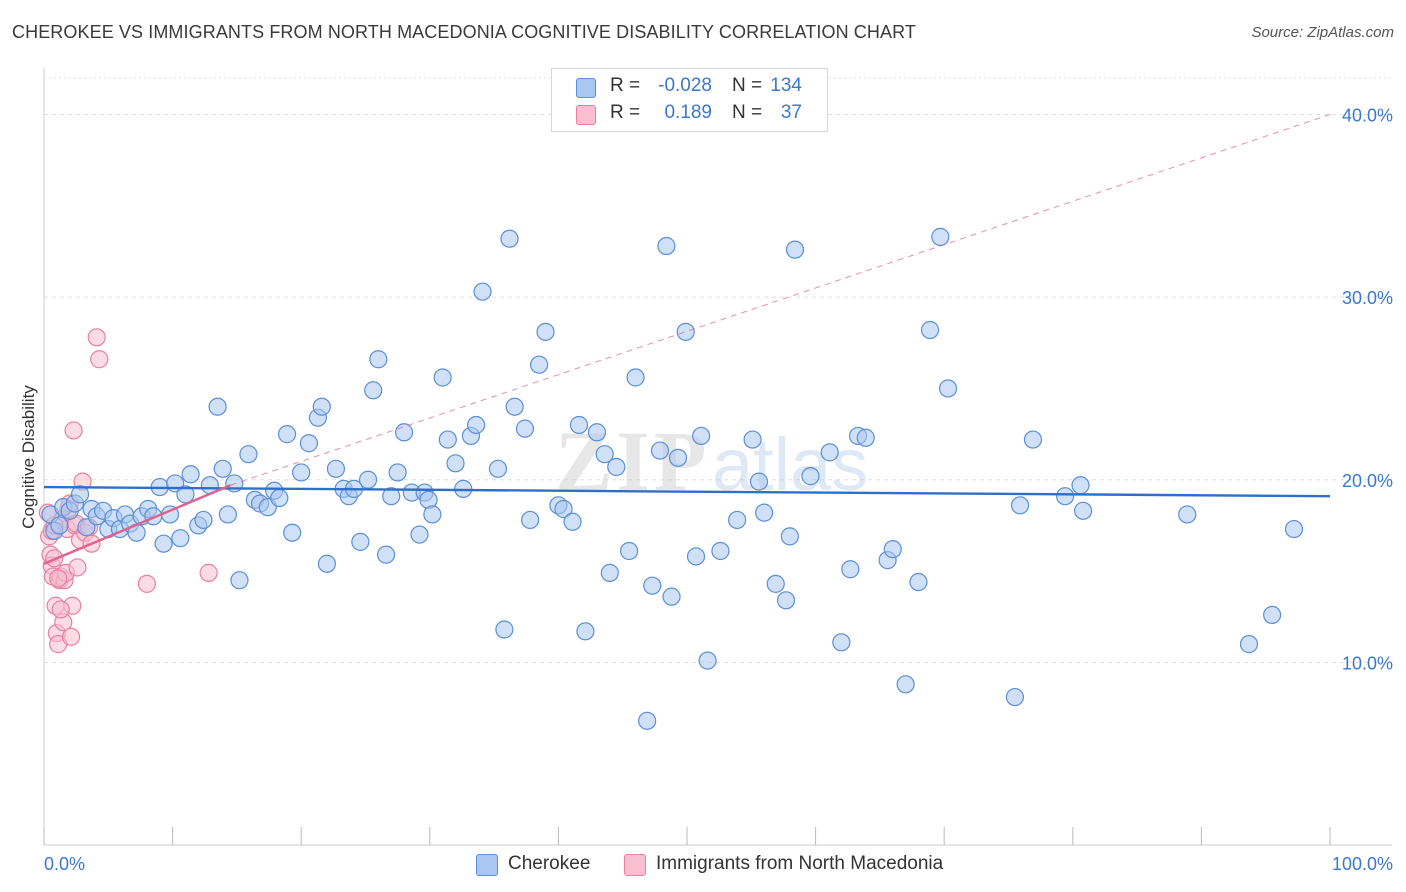 This screenshot has width=1406, height=892. What do you see at coordinates (1362, 864) in the screenshot?
I see `x-tick-label: 100.0%` at bounding box center [1362, 864].